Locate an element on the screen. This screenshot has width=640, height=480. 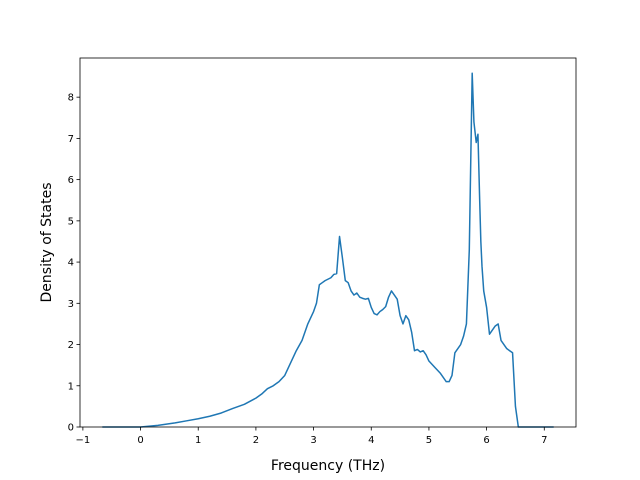
x-tick-label: 4 is located at coordinates (371, 440).